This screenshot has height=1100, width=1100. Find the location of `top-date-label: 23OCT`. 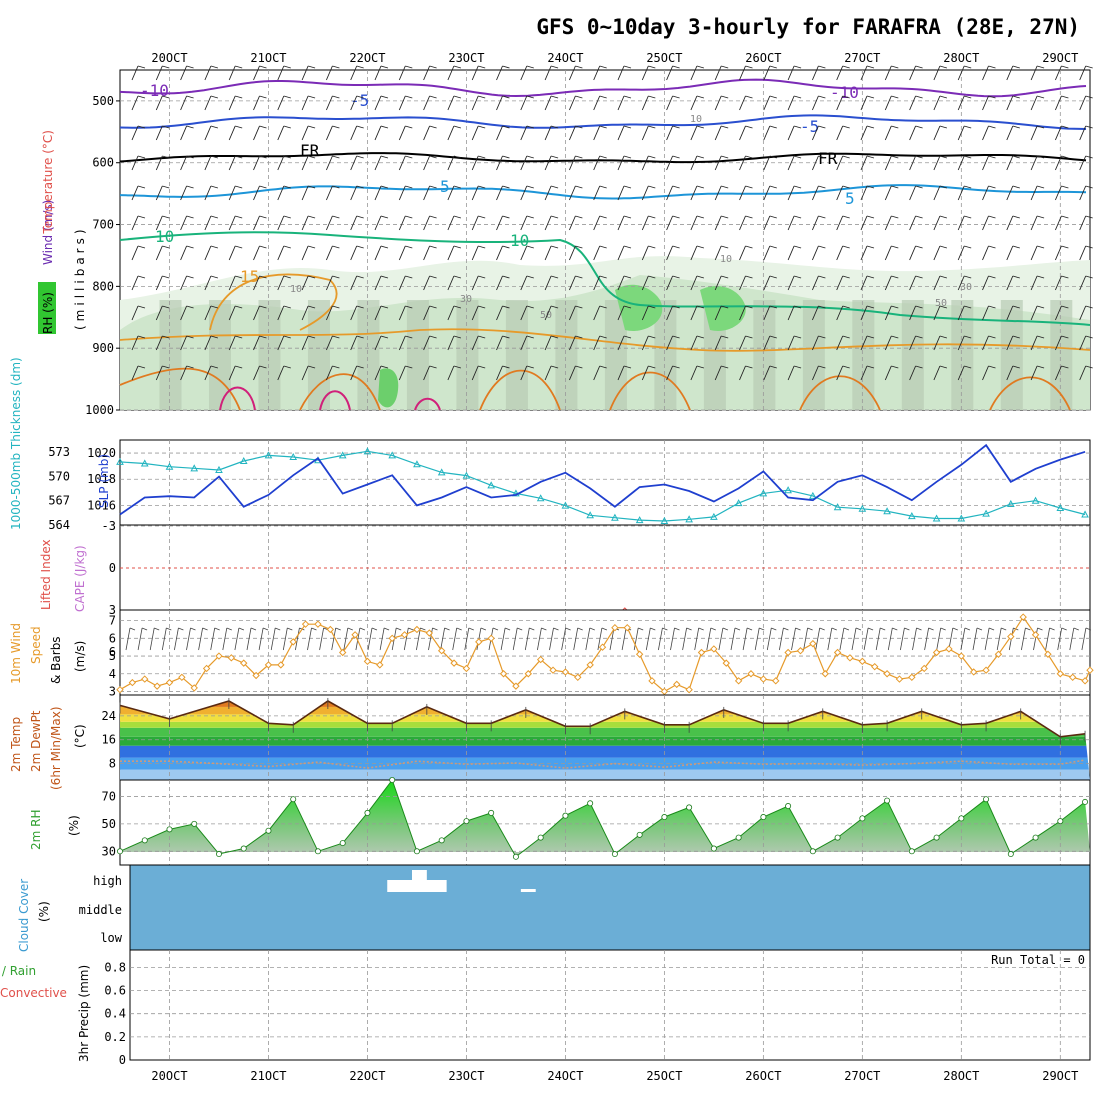

top-date-label: 23OCT is located at coordinates (466, 58).